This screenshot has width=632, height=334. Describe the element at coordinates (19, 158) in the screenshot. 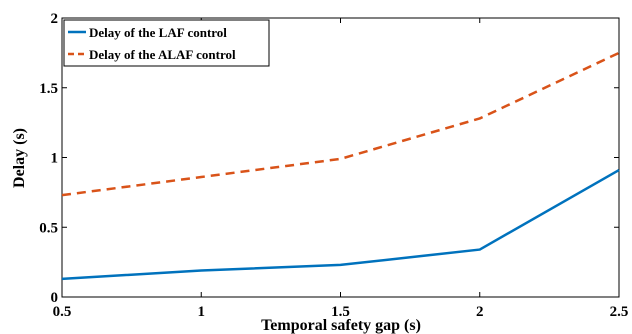

I see `y-axis-label: Delay (s)` at that location.